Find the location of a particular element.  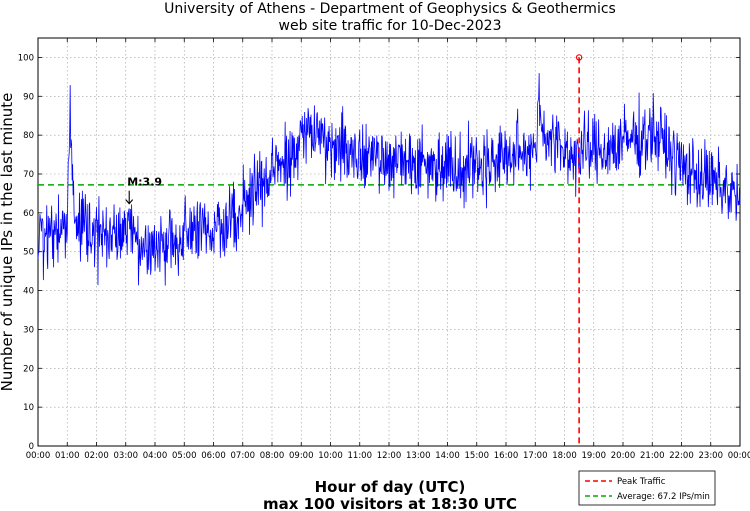

x-tick-label: 12:00 is located at coordinates (389, 456).